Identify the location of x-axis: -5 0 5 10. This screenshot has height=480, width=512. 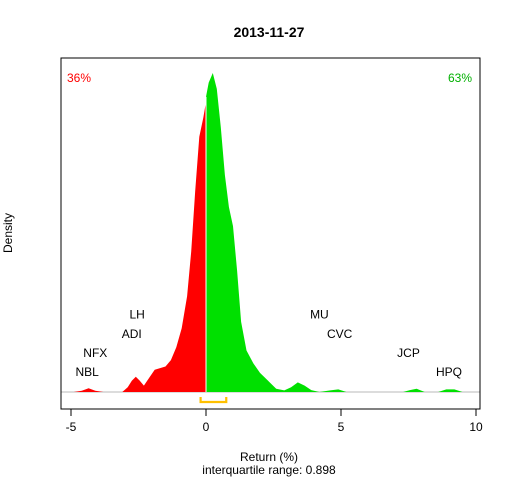
(274, 421).